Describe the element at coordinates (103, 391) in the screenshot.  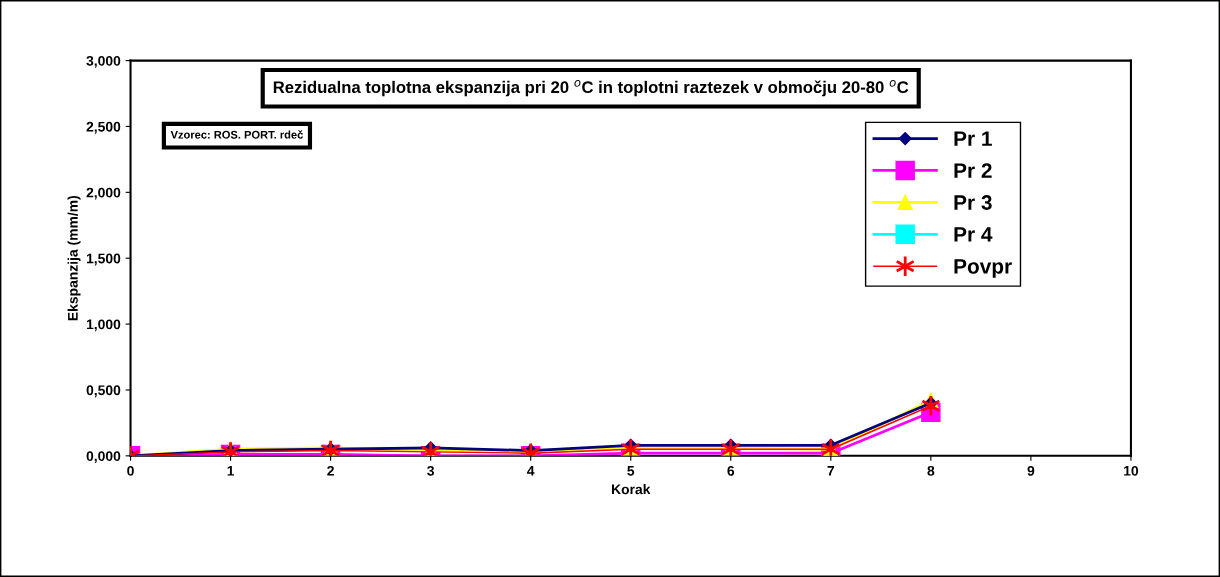
I see `y-tick-label: 0,500` at that location.